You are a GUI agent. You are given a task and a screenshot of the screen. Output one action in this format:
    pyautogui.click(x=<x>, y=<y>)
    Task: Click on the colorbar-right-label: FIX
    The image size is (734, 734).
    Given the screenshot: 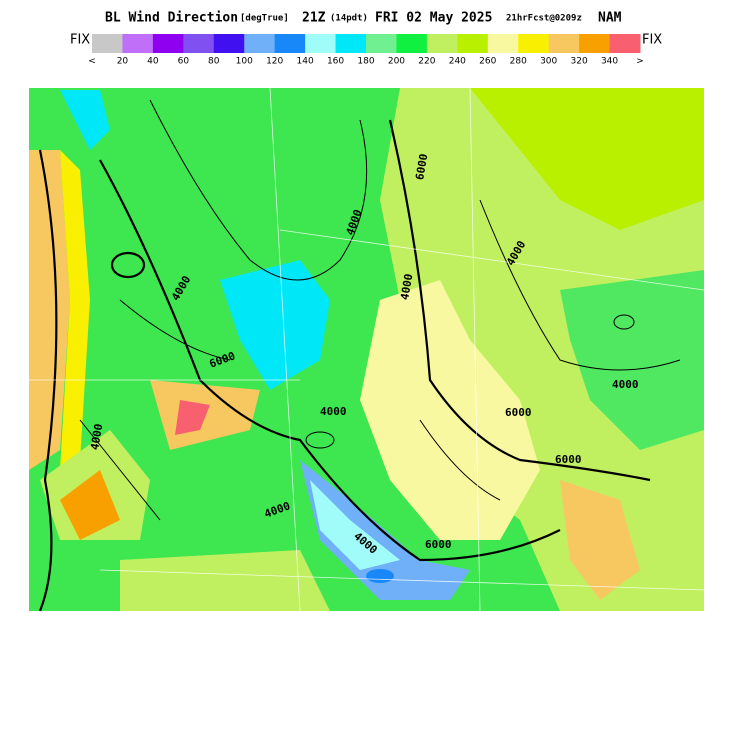 What is the action you would take?
    pyautogui.click(x=652, y=40)
    